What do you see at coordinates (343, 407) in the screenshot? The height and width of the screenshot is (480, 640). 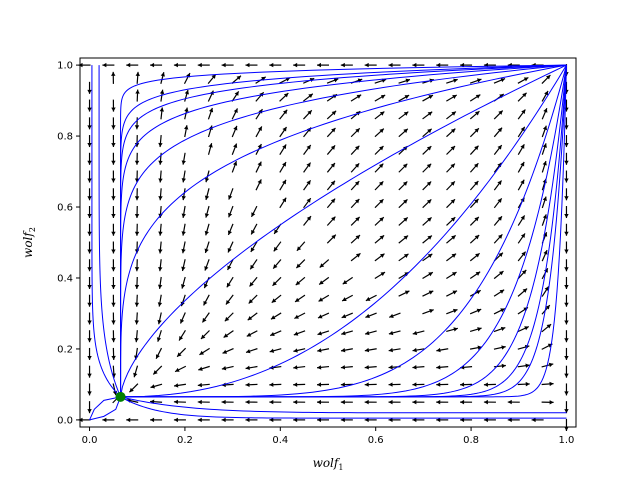 I see `trajectory` at bounding box center [343, 407].